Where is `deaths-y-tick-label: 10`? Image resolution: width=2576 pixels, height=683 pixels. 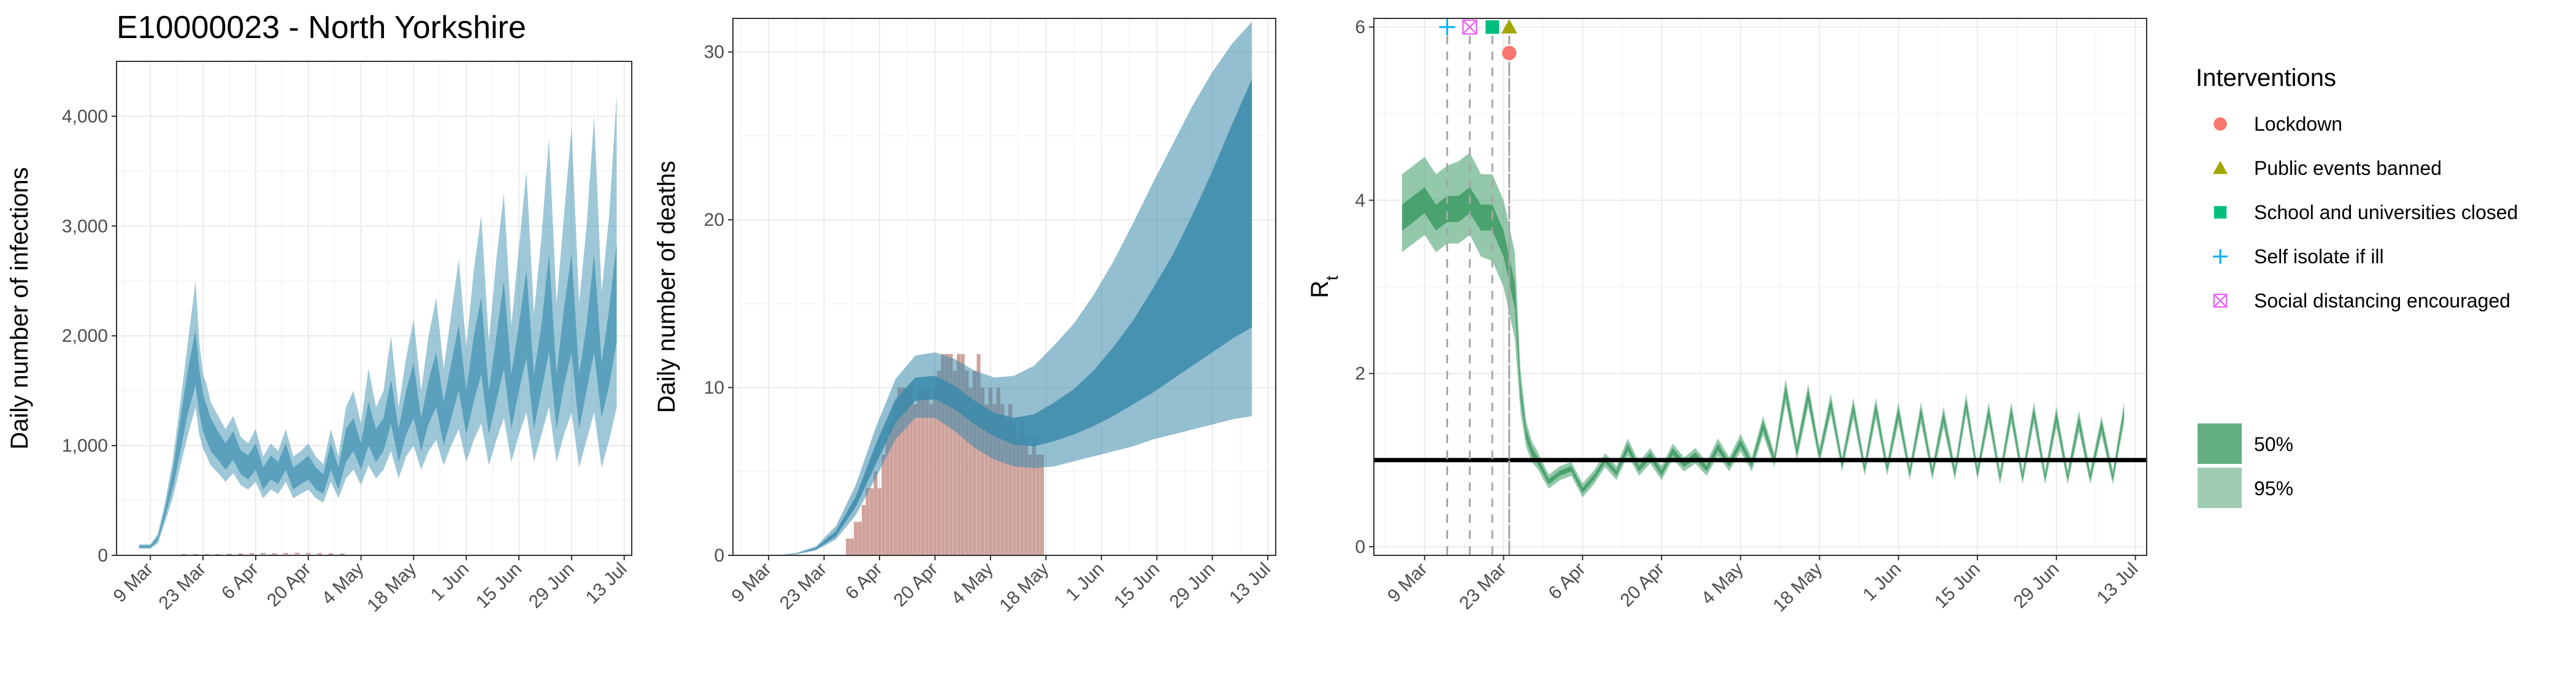
deaths-y-tick-label: 10 is located at coordinates (714, 388).